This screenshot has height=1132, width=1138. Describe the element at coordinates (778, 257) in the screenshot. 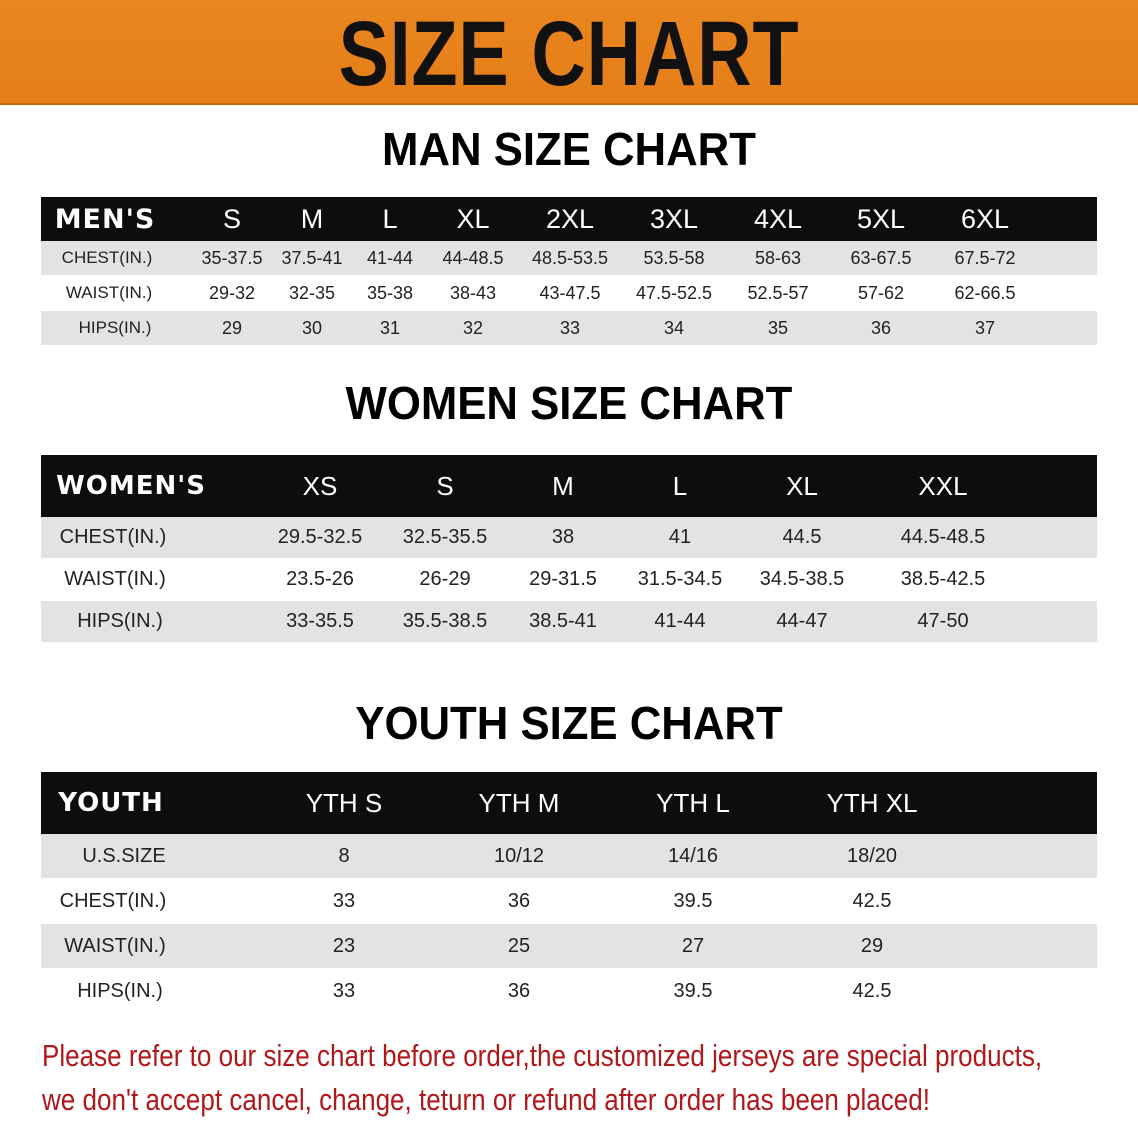

I see `measurement-value: 58-63` at that location.